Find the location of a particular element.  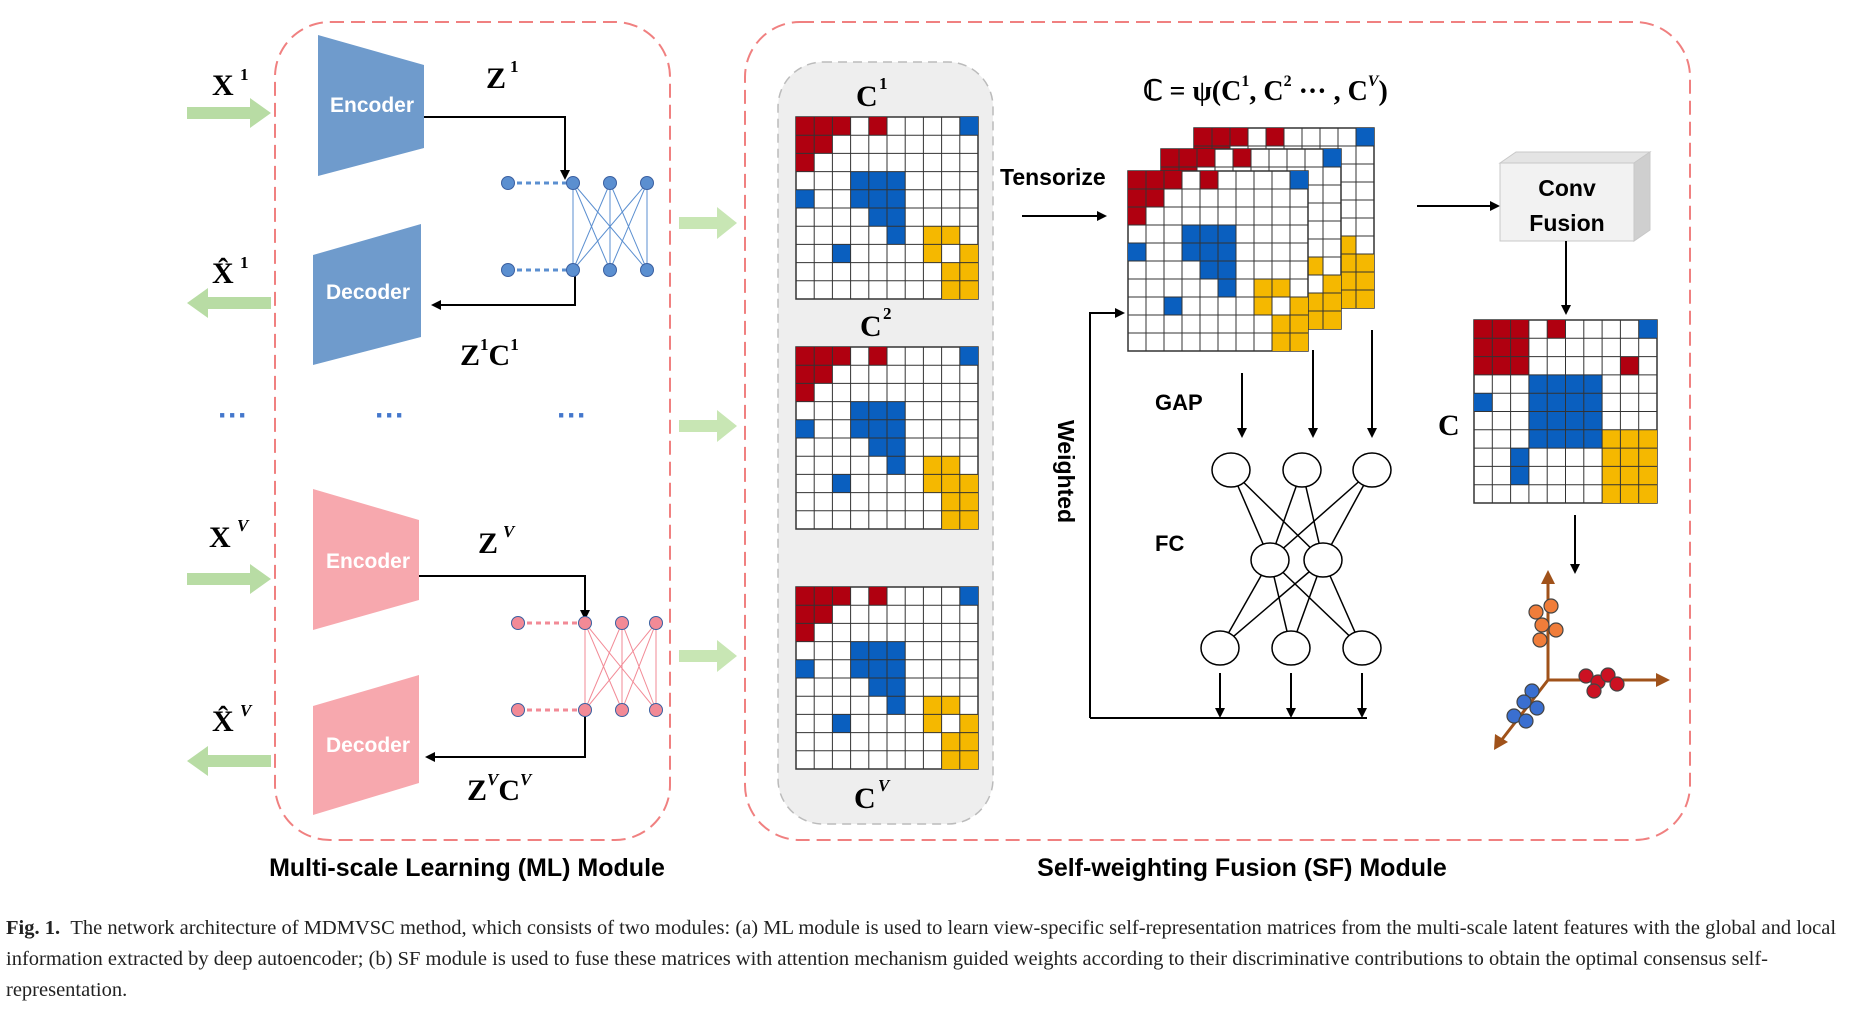

ellipsis-3: ··· is located at coordinates (572, 415).